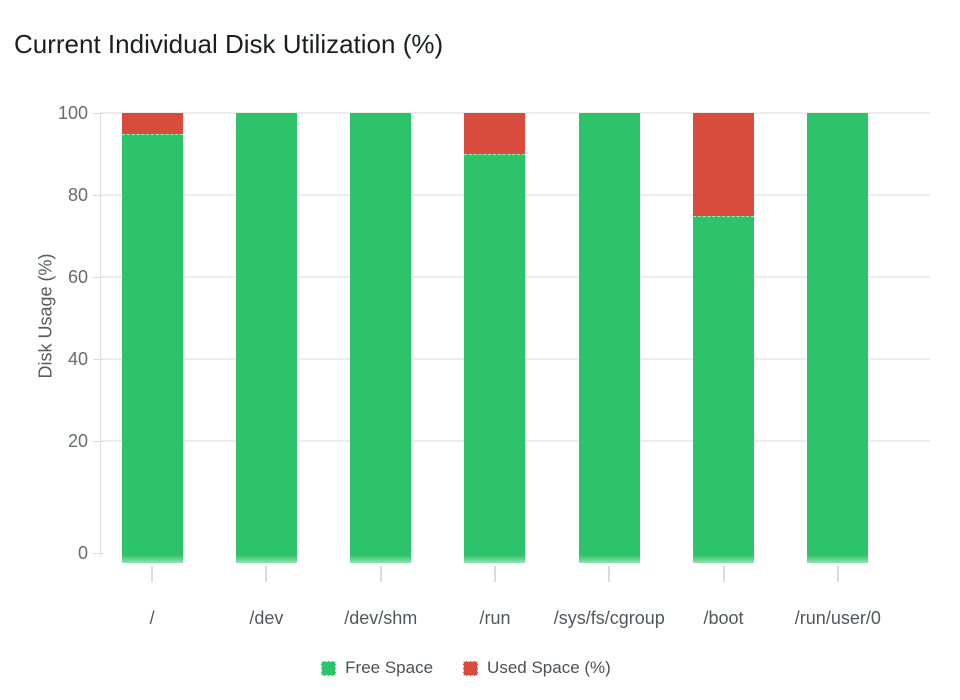  Describe the element at coordinates (77, 359) in the screenshot. I see `y-tick-label: 40` at that location.